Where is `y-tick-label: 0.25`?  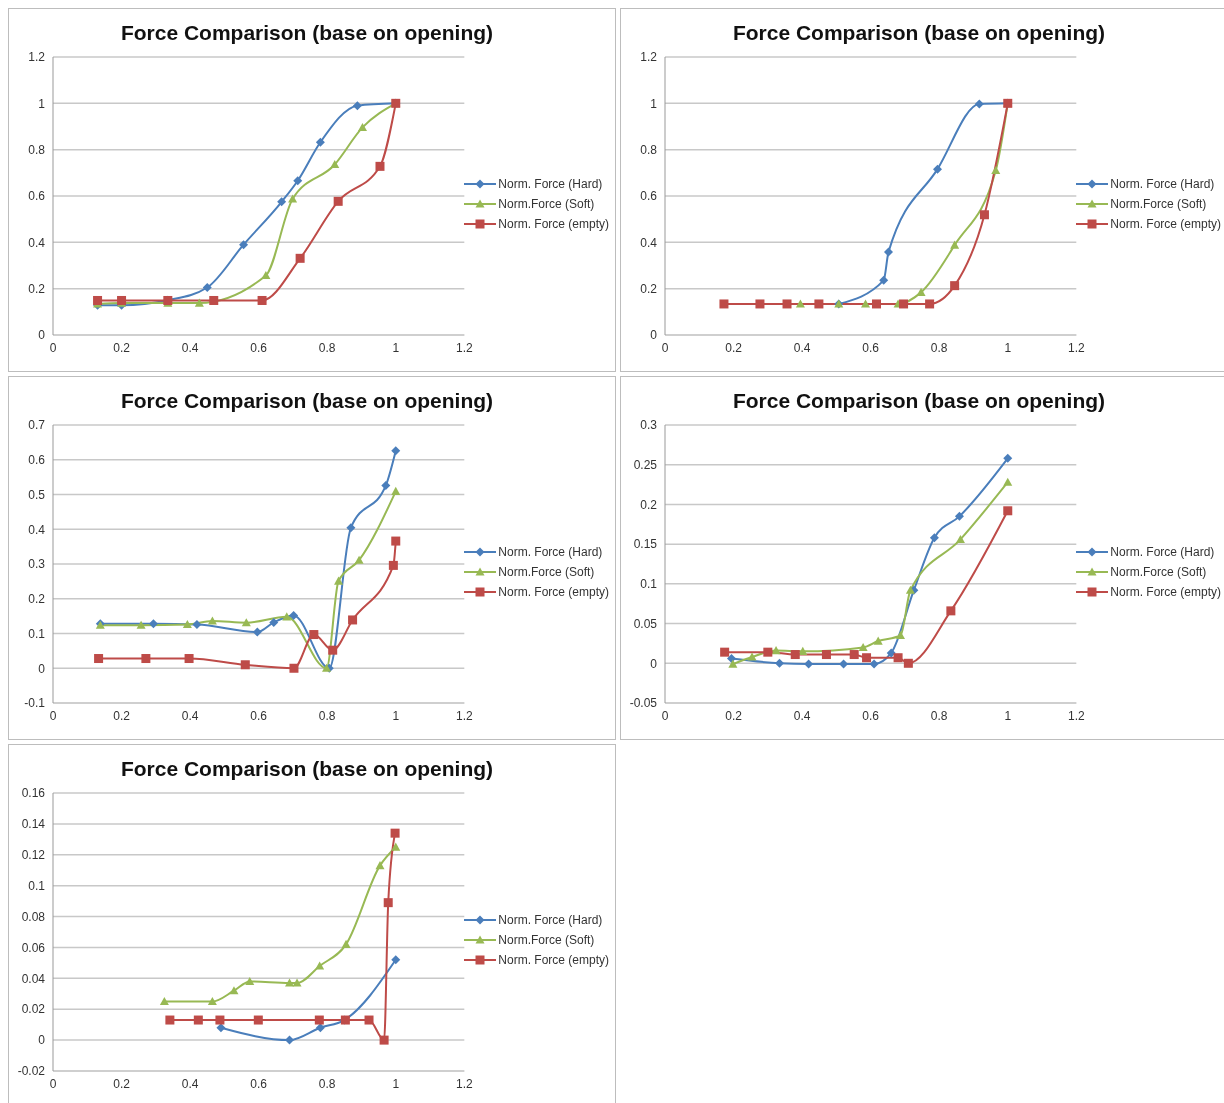 y-tick-label: 0.25 is located at coordinates (645, 464).